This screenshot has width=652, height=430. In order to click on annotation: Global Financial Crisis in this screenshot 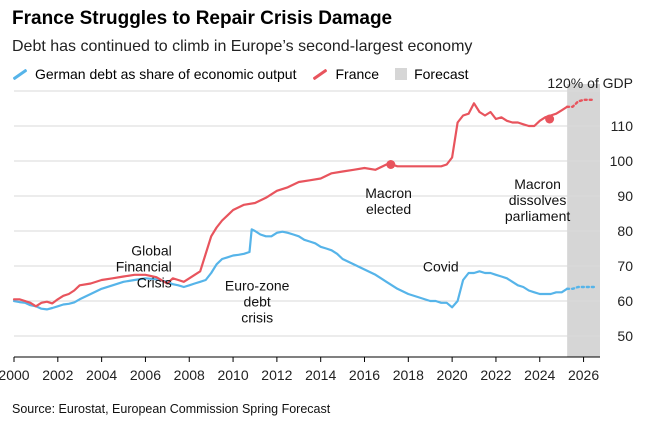, I will do `click(144, 267)`.